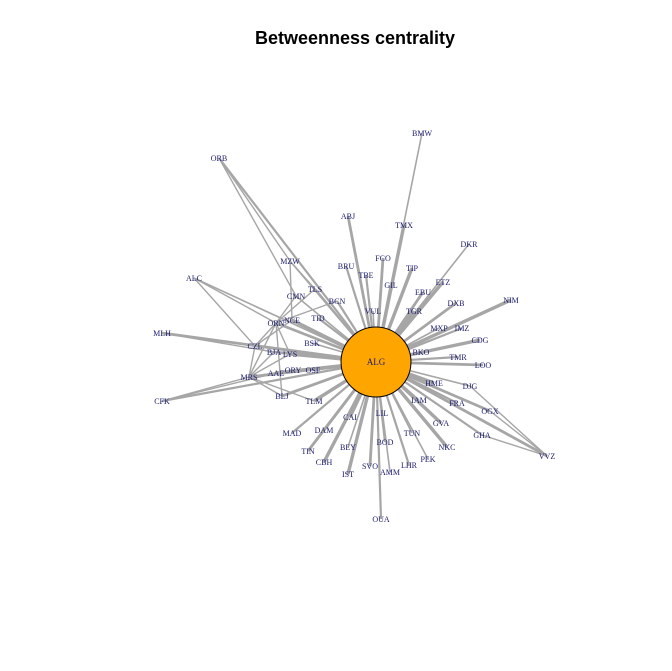 This screenshot has width=672, height=671. I want to click on edge-orn-czl, so click(265, 334).